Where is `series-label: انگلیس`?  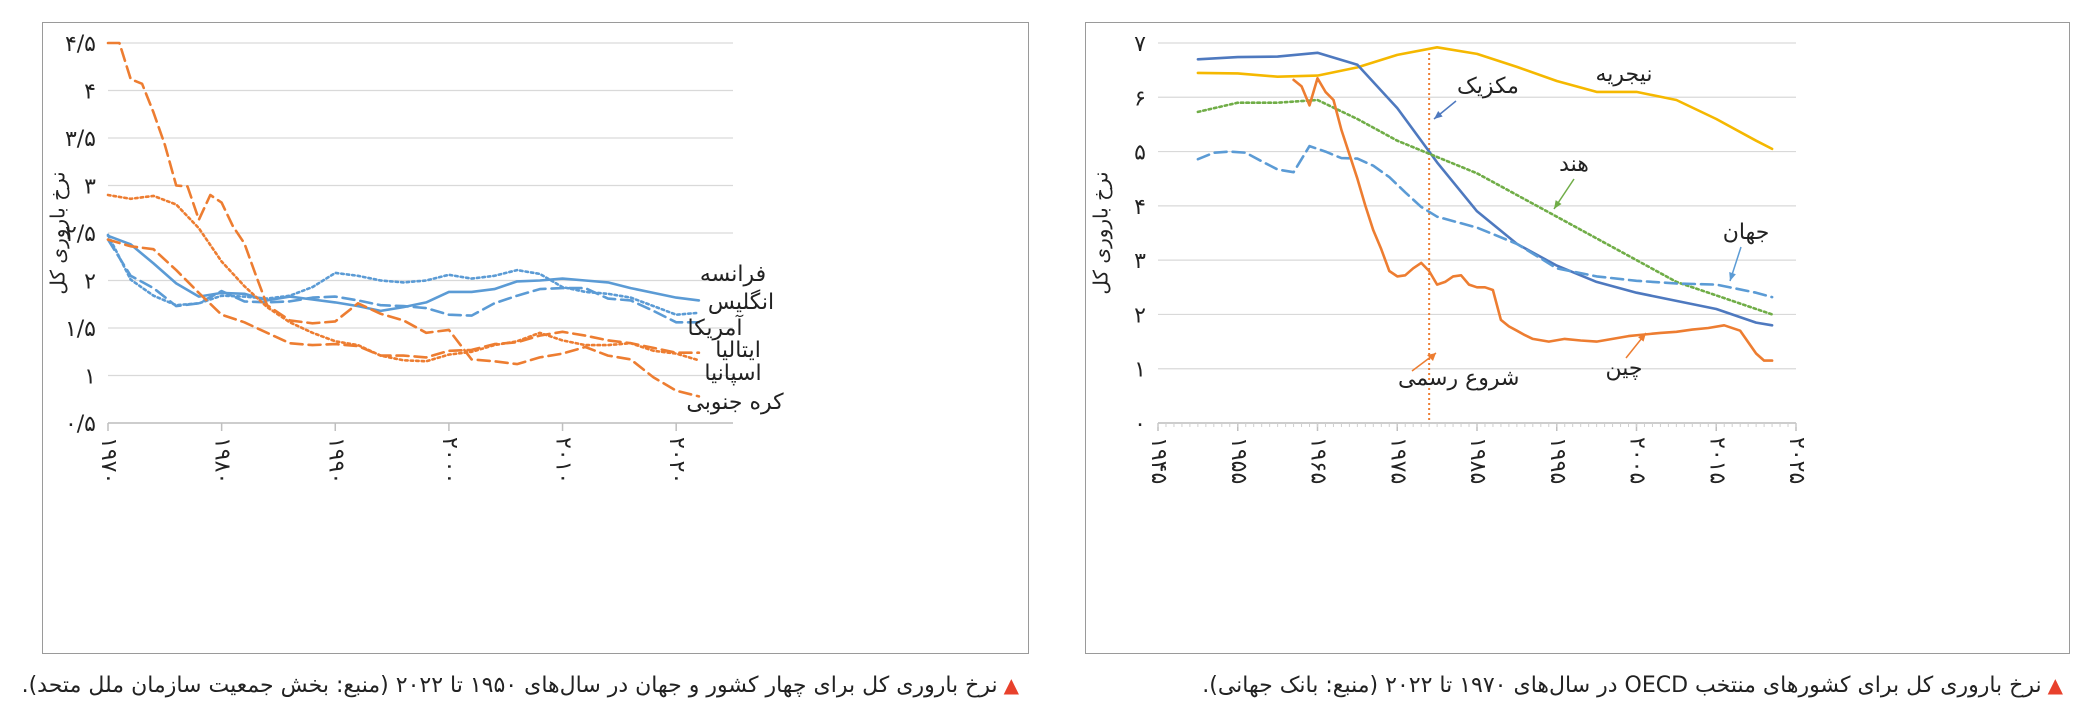 series-label: انگلیس is located at coordinates (741, 302).